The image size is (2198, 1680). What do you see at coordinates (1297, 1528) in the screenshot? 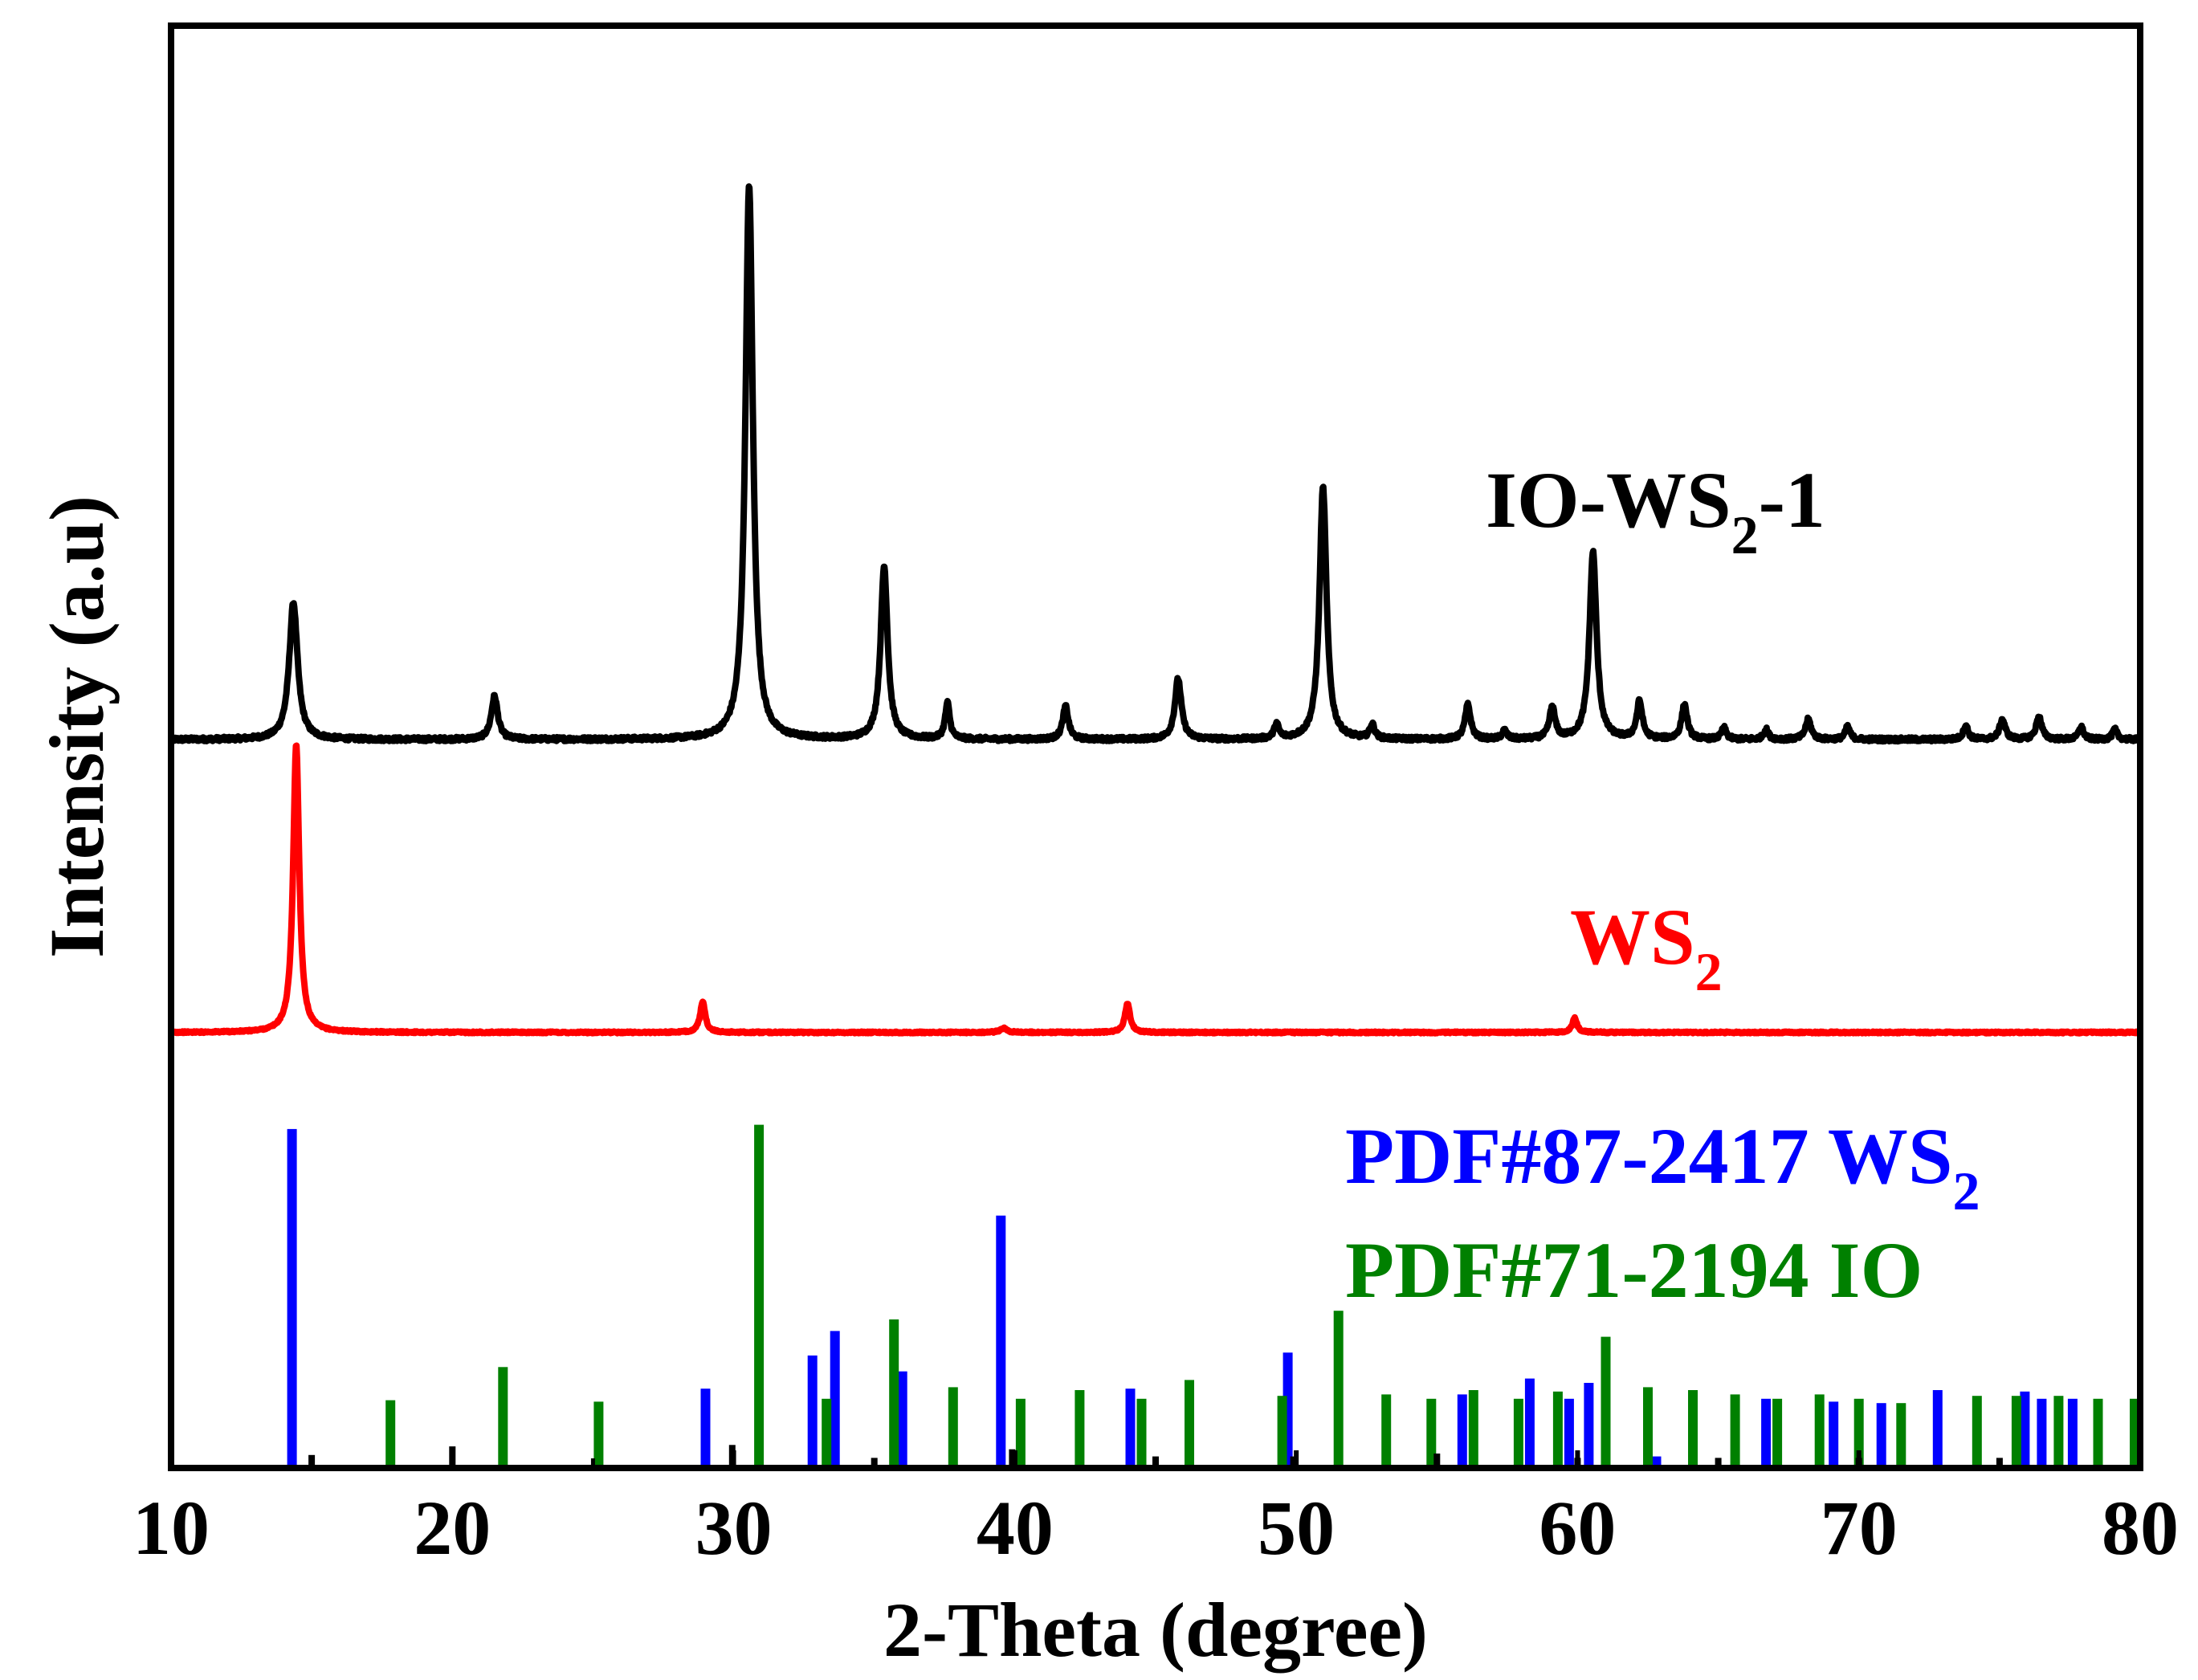
I see `x-tick-label: 50` at bounding box center [1297, 1528].